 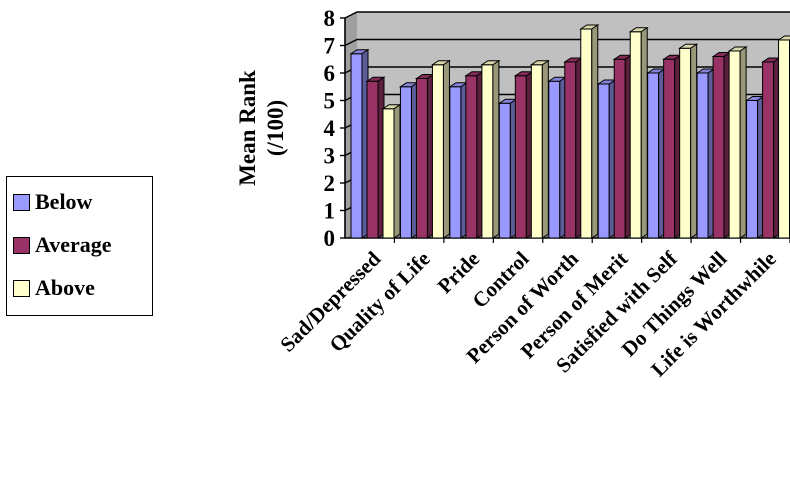 What do you see at coordinates (21, 288) in the screenshot?
I see `legend-swatch-above` at bounding box center [21, 288].